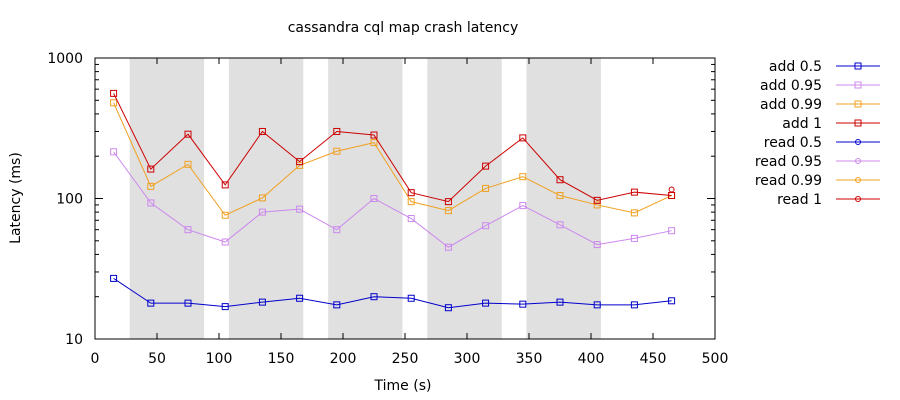  What do you see at coordinates (824, 67) in the screenshot?
I see `legend-item: add 0.5` at bounding box center [824, 67].